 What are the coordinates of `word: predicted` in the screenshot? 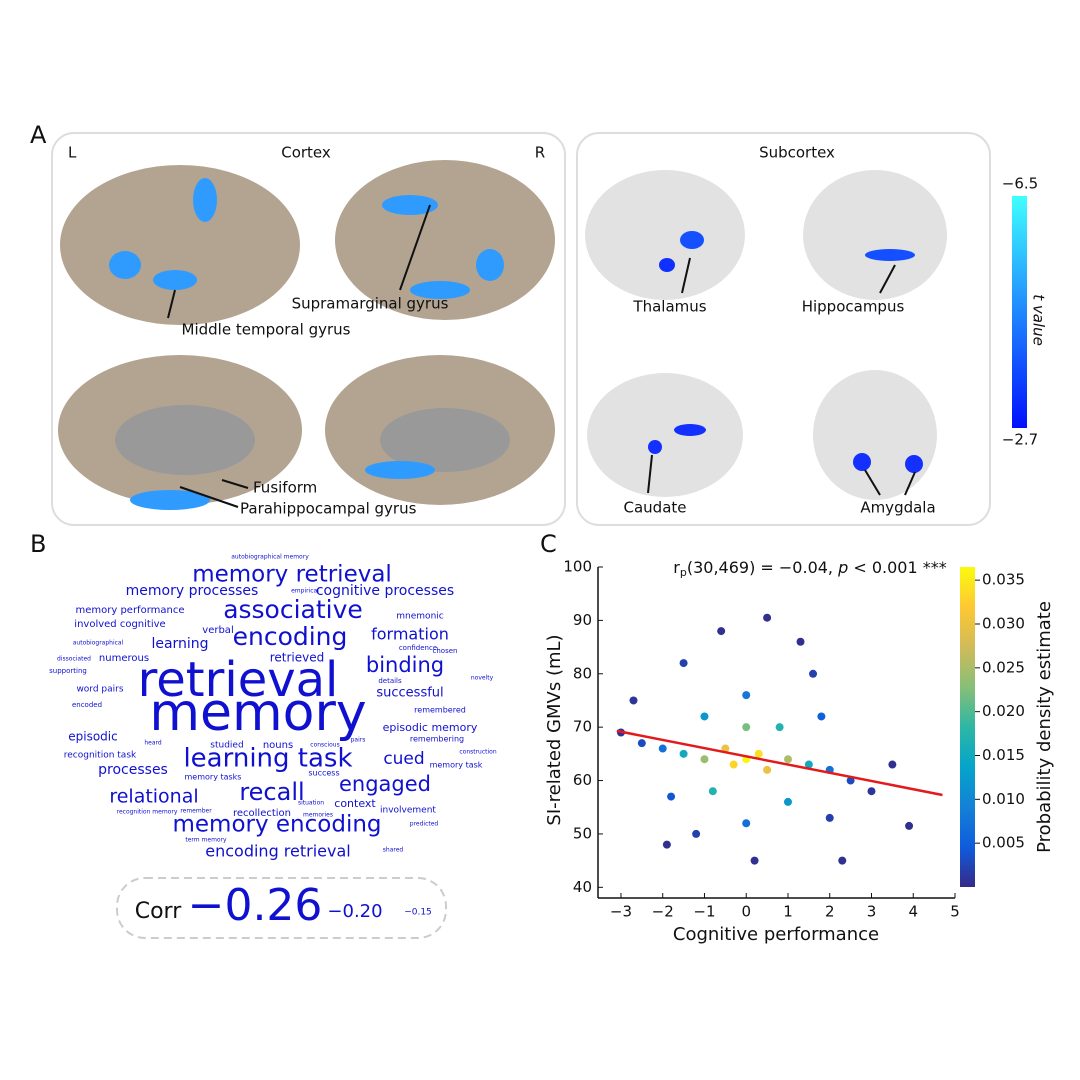 It's located at (424, 824).